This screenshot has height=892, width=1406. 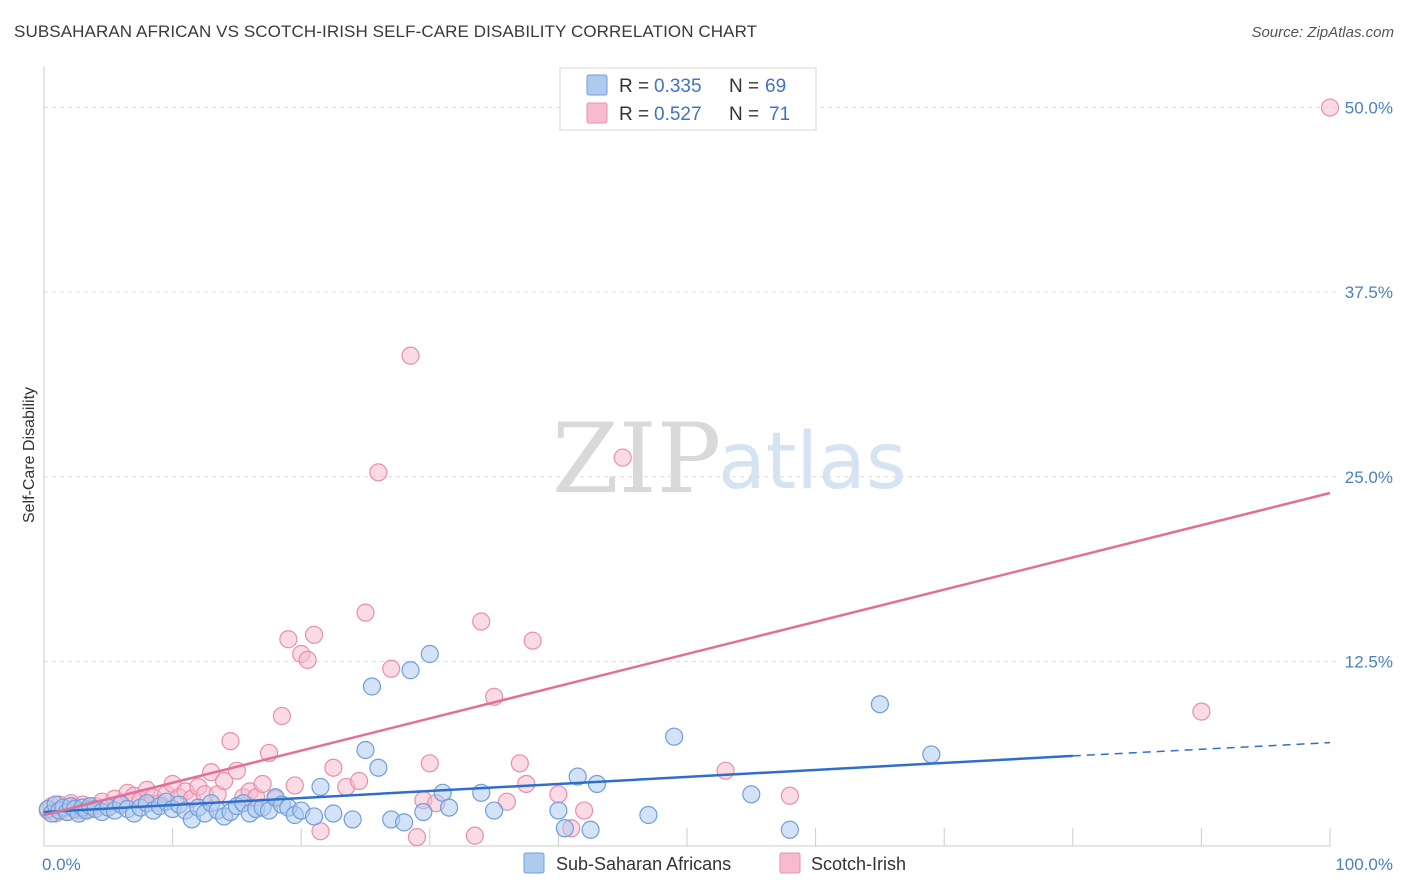 What do you see at coordinates (597, 113) in the screenshot?
I see `legend-swatch-scotch-irish` at bounding box center [597, 113].